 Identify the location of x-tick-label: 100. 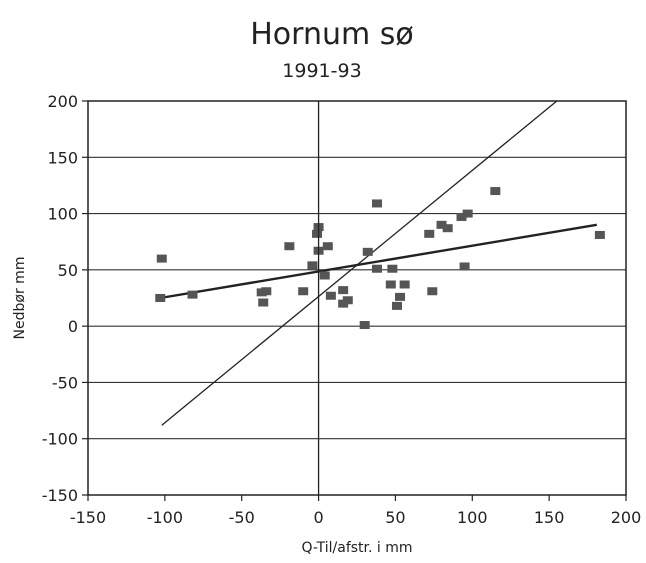
(472, 517).